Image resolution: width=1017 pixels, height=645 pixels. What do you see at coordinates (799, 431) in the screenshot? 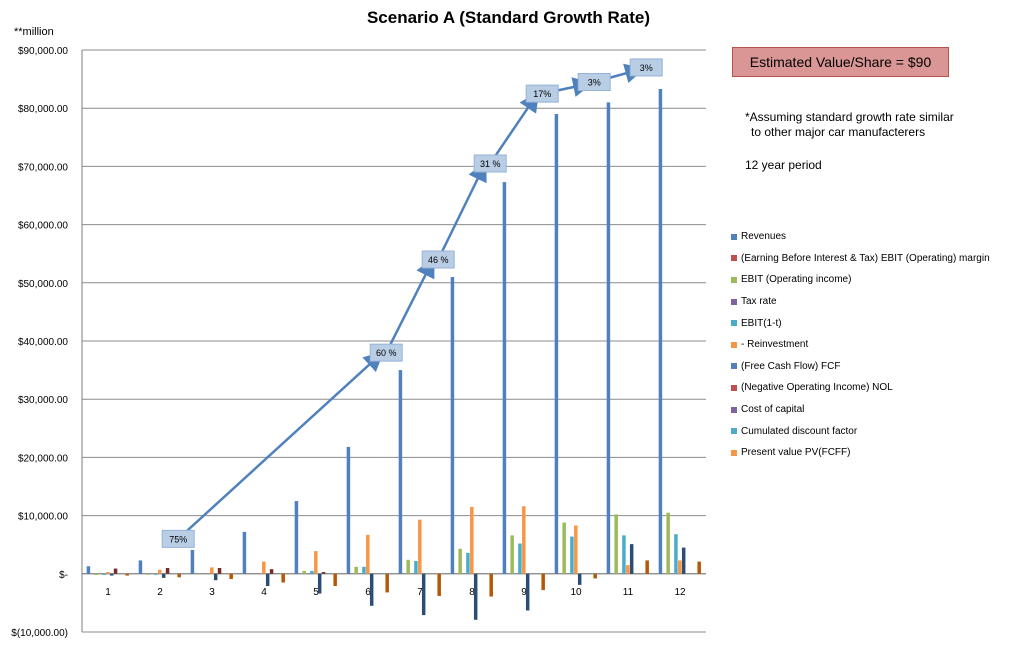
I see `legend-label: Cumulated discount factor` at bounding box center [799, 431].